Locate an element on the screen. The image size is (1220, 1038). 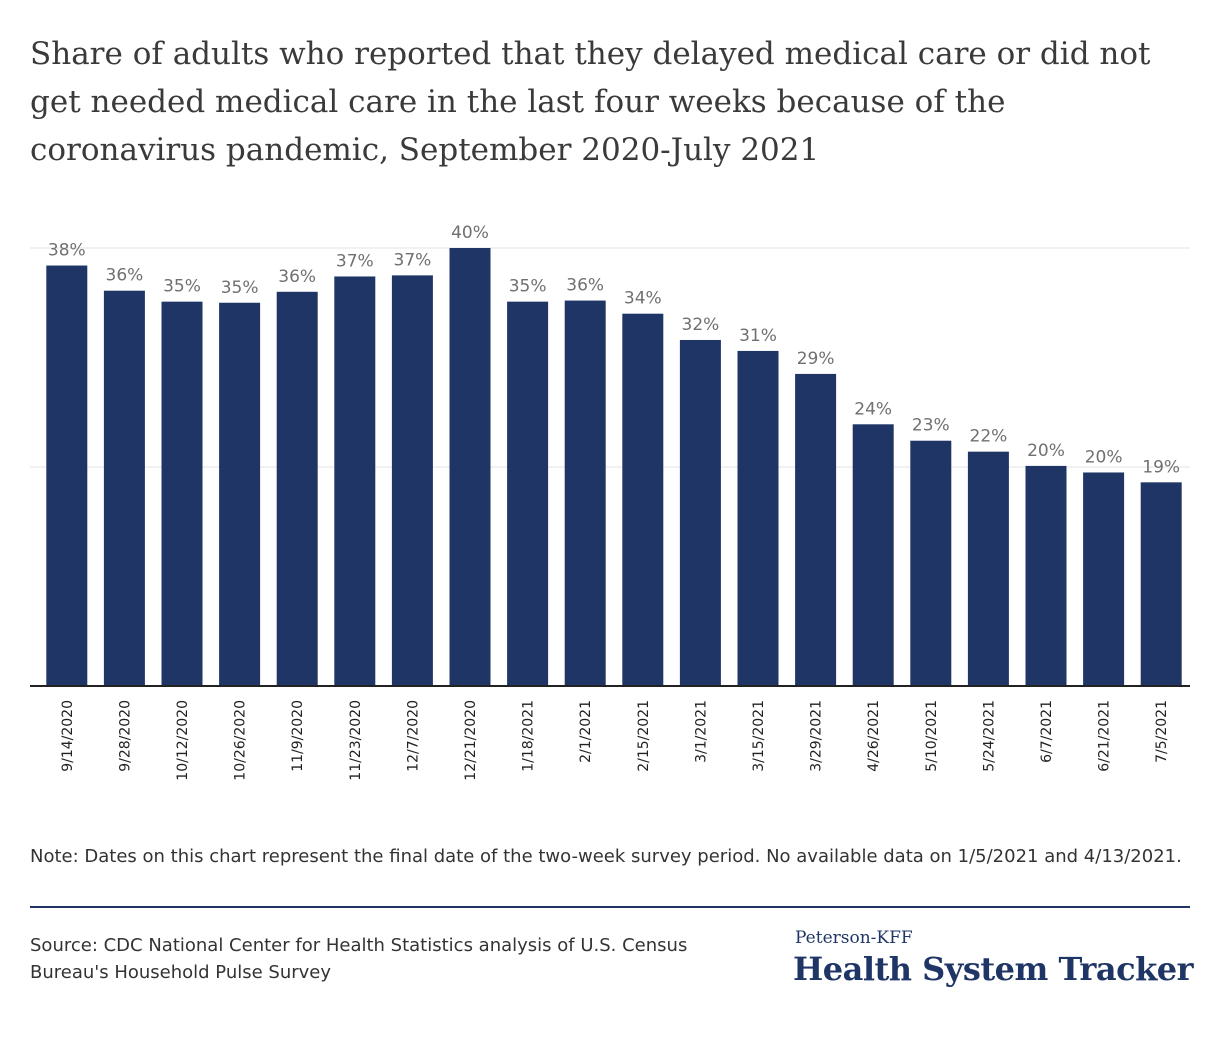
data-label: 23% is located at coordinates (931, 426).